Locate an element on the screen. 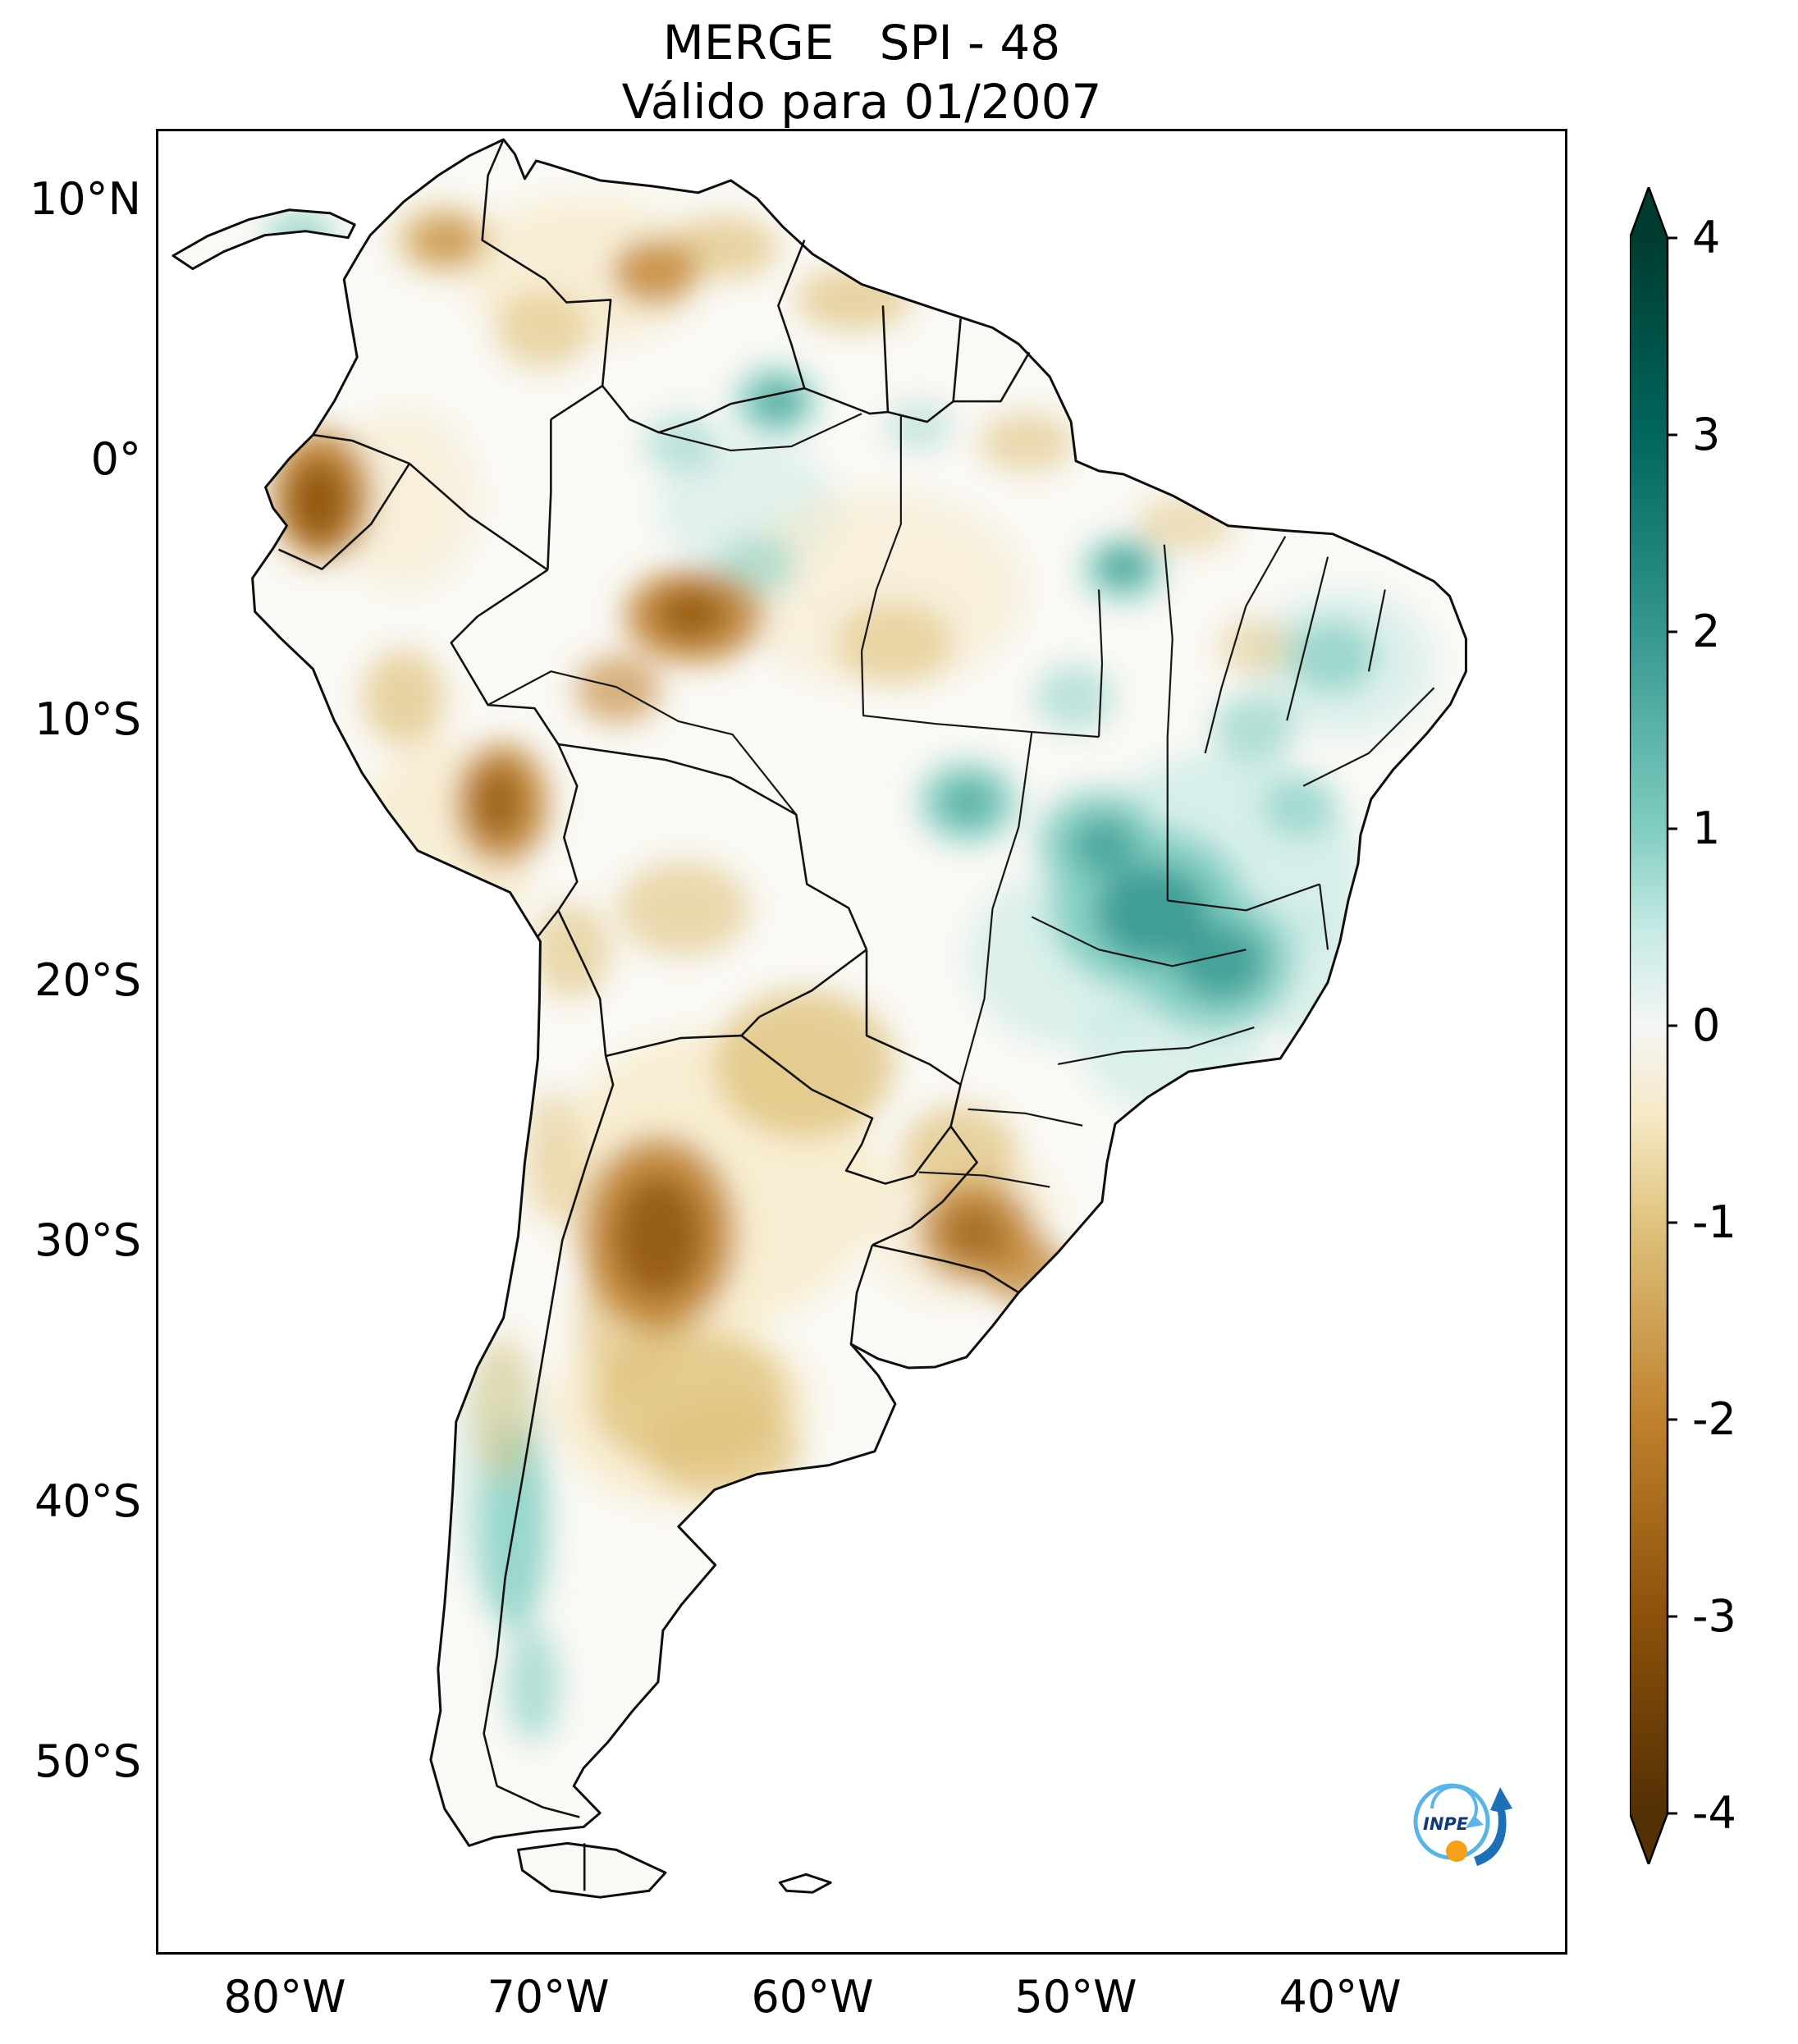 The image size is (1798, 2044). inpe-logo: INPE is located at coordinates (1461, 1823).